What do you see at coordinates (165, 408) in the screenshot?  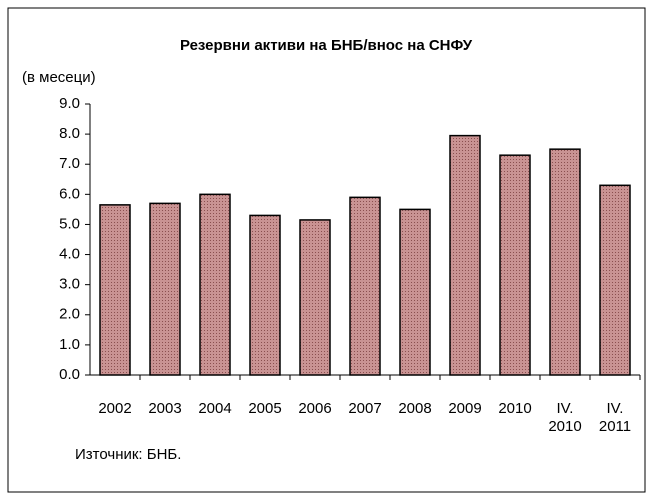 I see `x-tick-label: 2003` at bounding box center [165, 408].